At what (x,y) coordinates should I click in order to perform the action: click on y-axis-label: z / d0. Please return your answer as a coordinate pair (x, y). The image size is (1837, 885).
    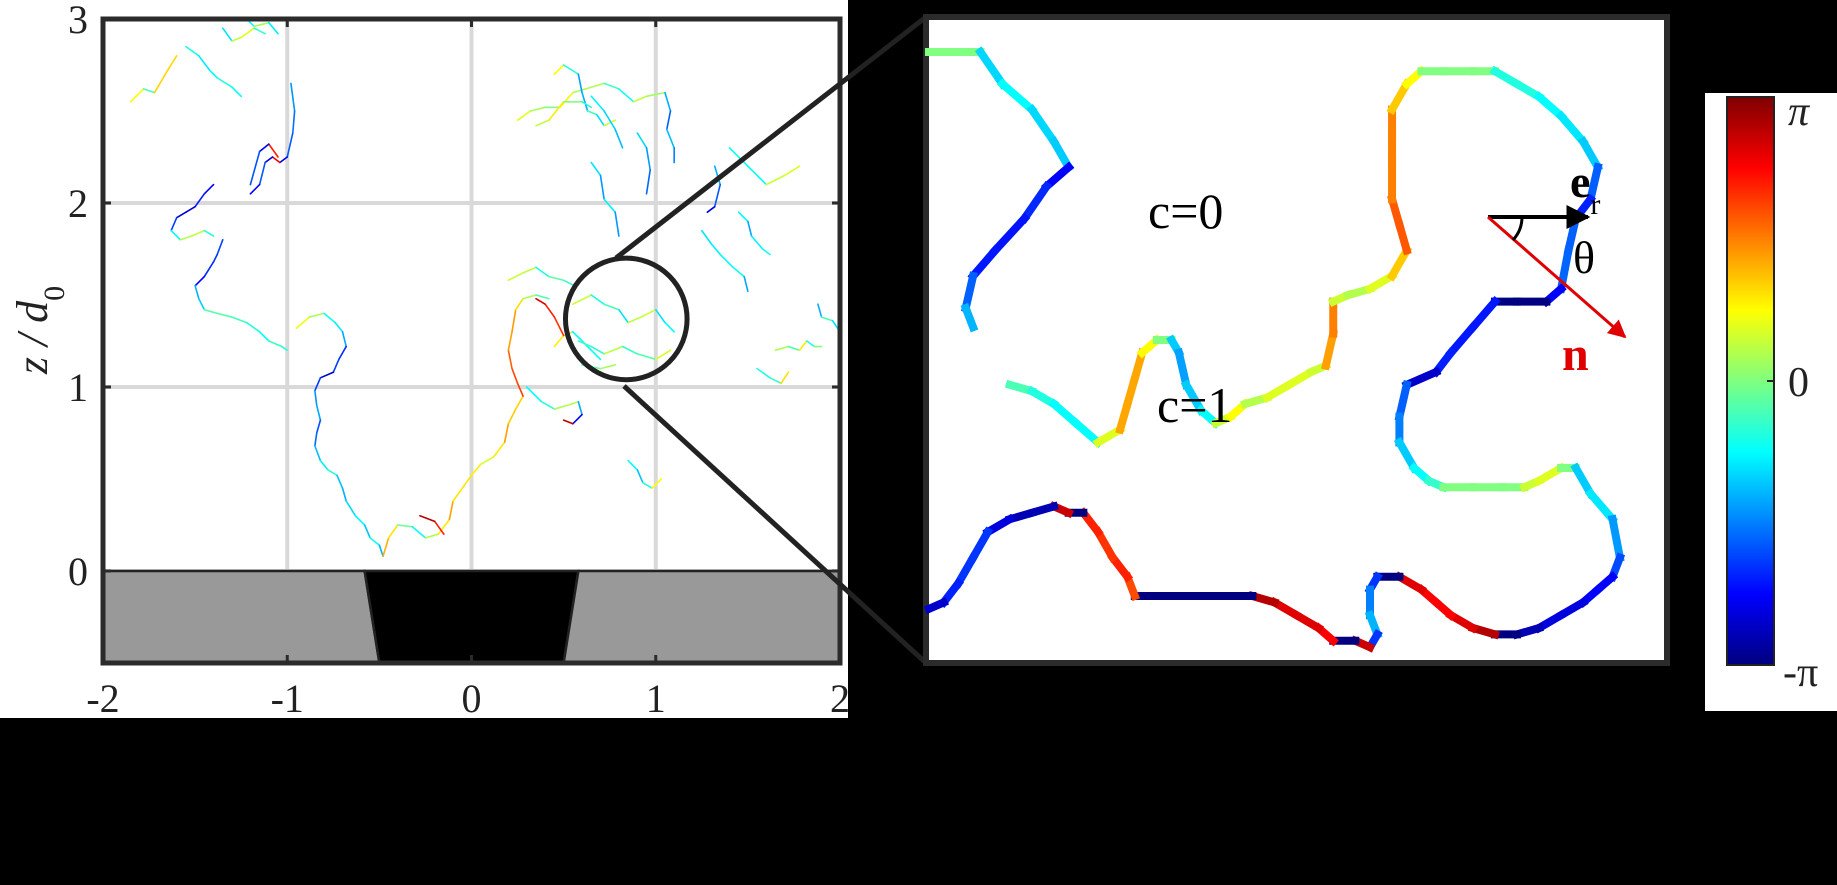
    Looking at the image, I should click on (39, 330).